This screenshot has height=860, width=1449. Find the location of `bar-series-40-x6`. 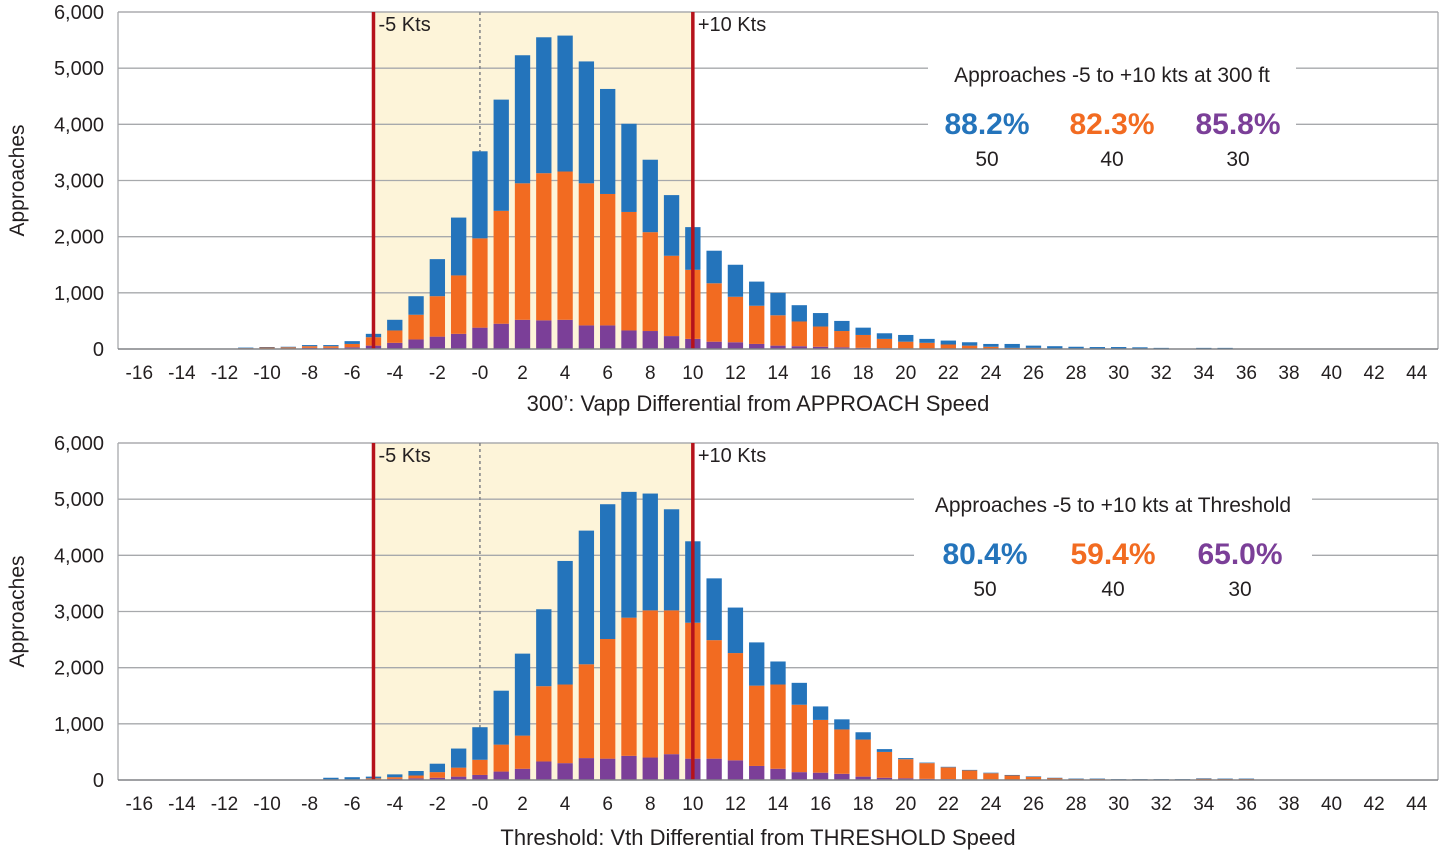

bar-series-40-x6 is located at coordinates (608, 699).